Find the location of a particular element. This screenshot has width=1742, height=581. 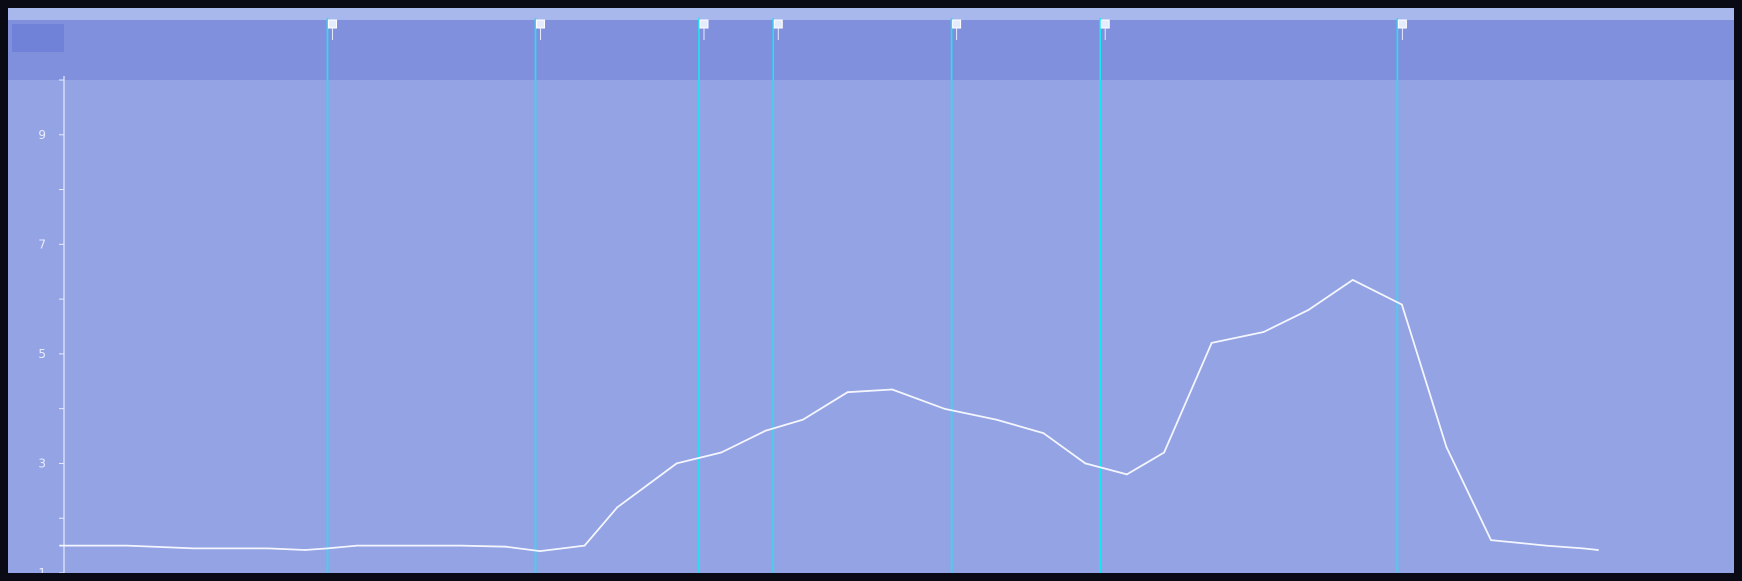

y-tick-label: 5 is located at coordinates (42, 354).